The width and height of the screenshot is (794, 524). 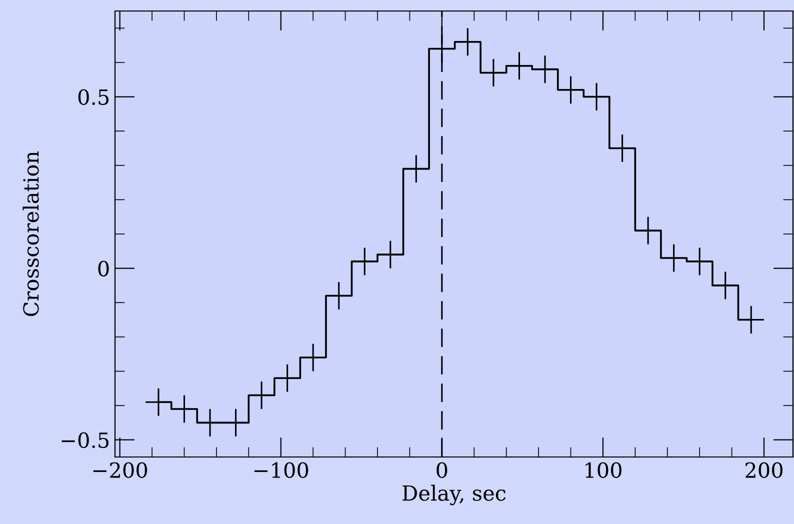 I want to click on y-tick-label: 0, so click(x=103, y=268).